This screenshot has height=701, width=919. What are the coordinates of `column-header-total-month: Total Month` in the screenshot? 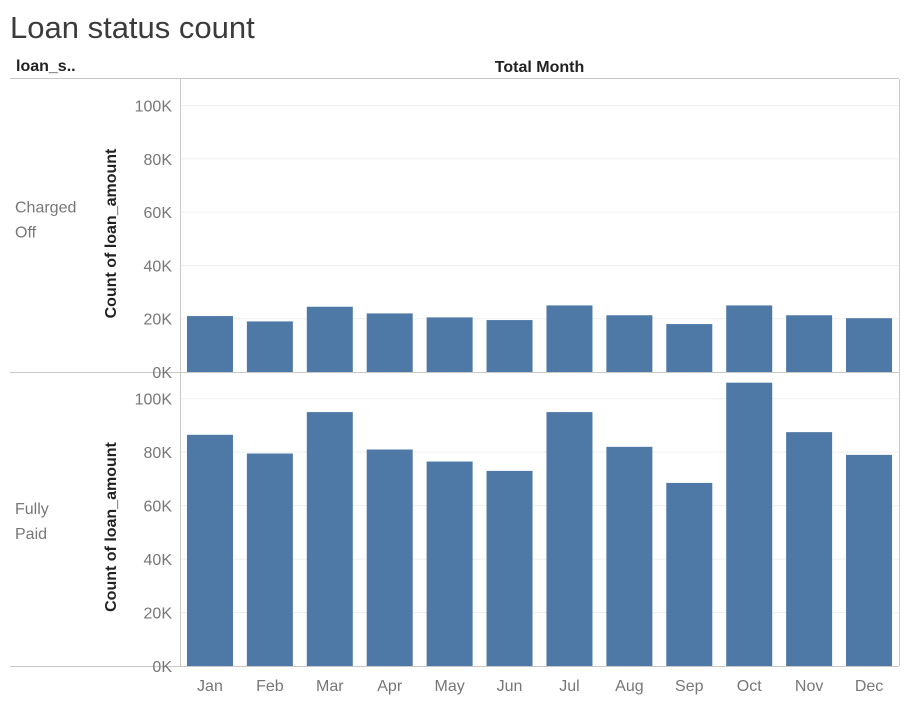 It's located at (539, 67).